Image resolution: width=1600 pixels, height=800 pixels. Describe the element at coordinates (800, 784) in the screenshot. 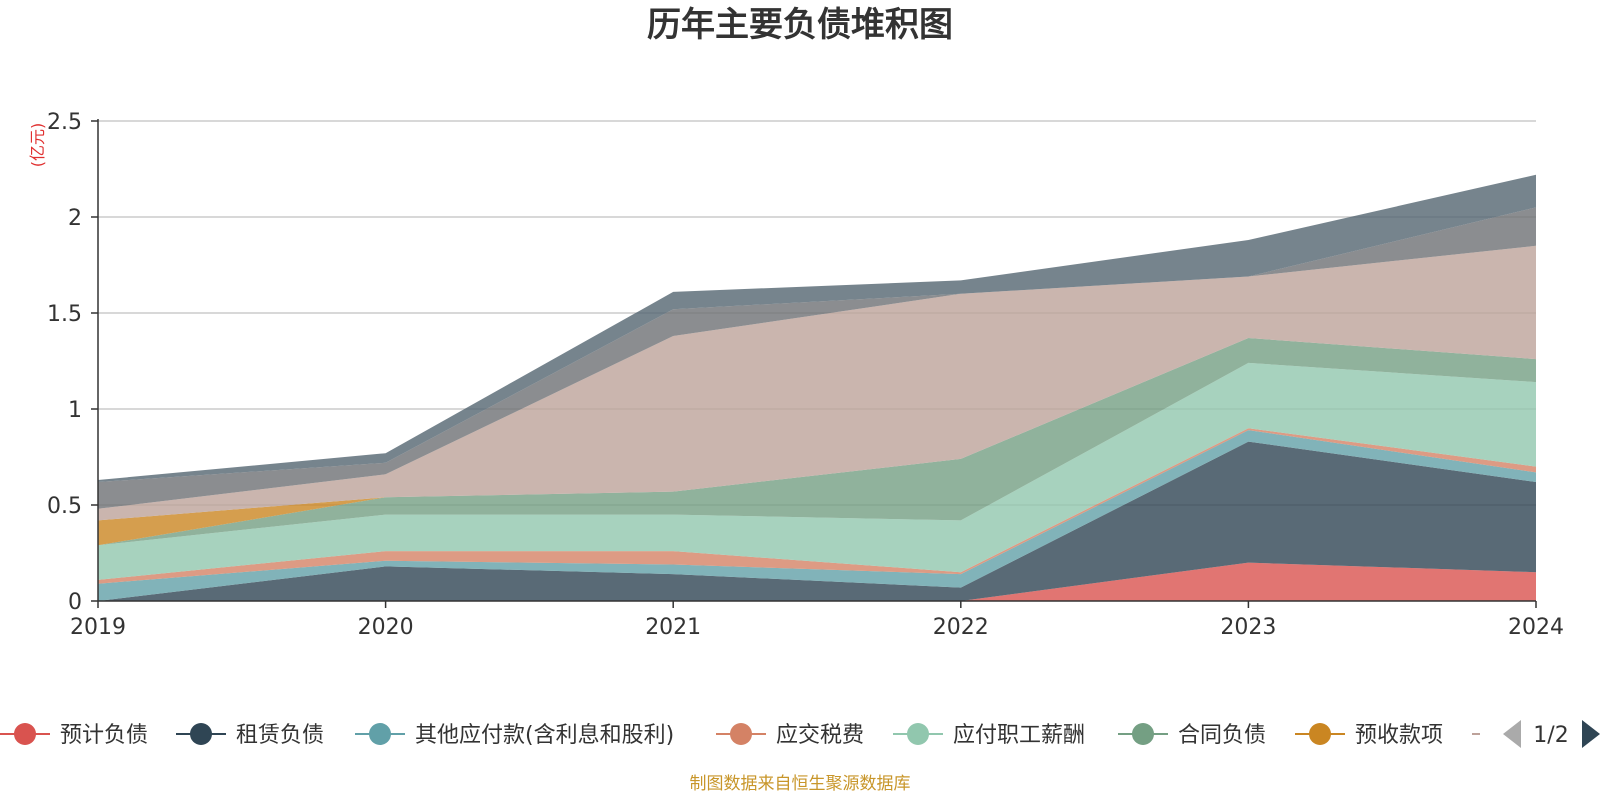

I see `data-source-note: 制图数据来自恒生聚源数据库` at that location.